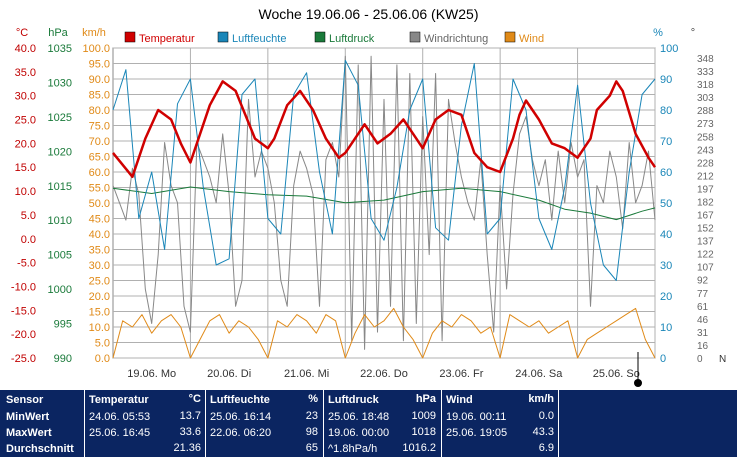 The height and width of the screenshot is (457, 737). What do you see at coordinates (60, 256) in the screenshot?
I see `pressure-tick-label: 1005` at bounding box center [60, 256].